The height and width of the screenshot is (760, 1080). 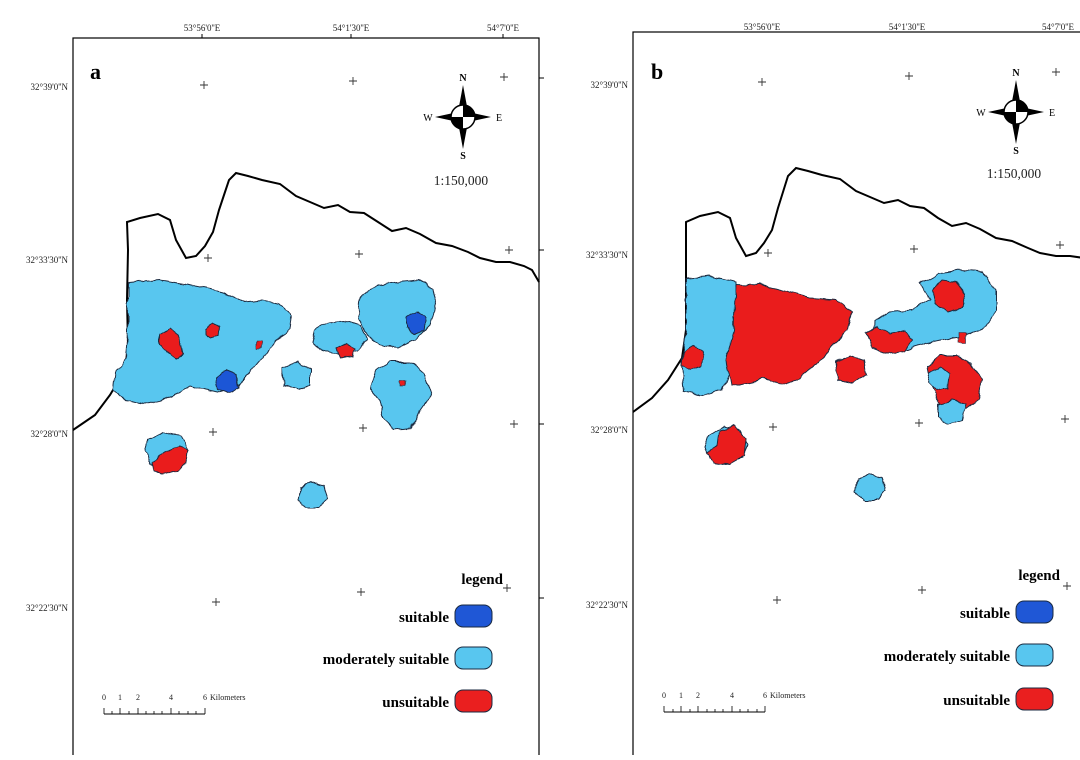 What do you see at coordinates (1015, 112) in the screenshot?
I see `north-arrow-b: N S W E` at bounding box center [1015, 112].